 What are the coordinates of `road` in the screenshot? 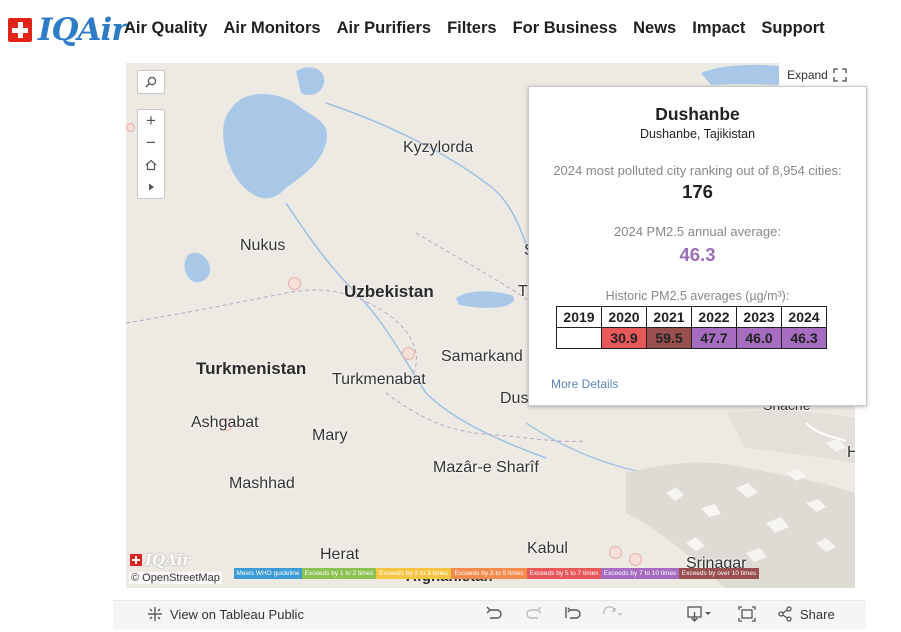 It's located at (826, 432).